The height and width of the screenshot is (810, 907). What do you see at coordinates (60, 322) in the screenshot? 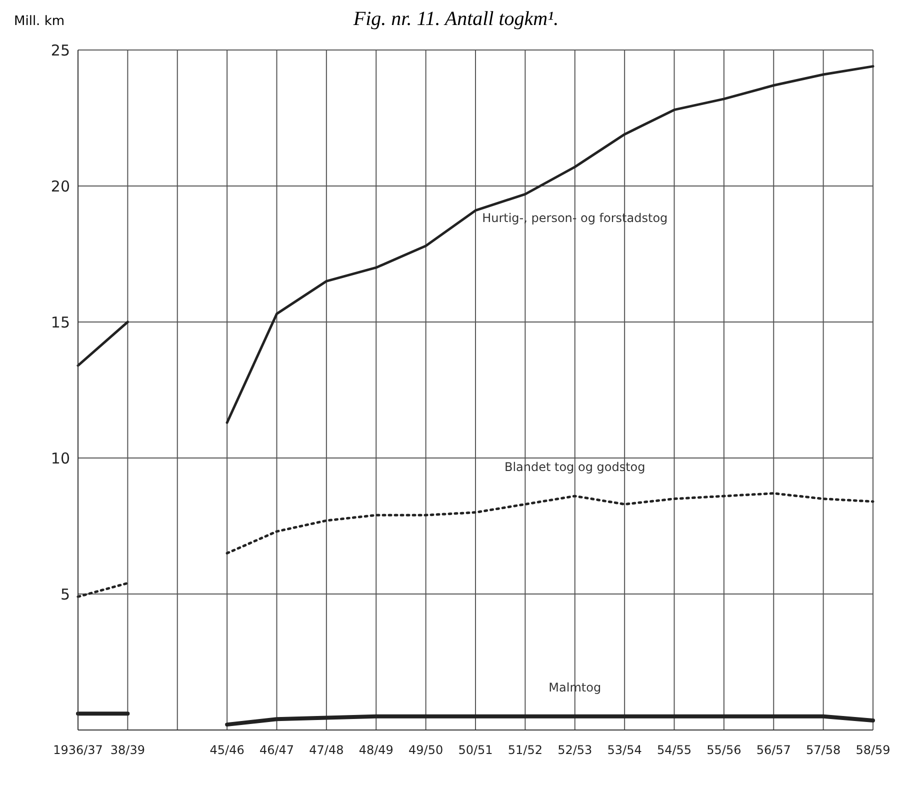
I see `y-tick-label: 15` at bounding box center [60, 322].